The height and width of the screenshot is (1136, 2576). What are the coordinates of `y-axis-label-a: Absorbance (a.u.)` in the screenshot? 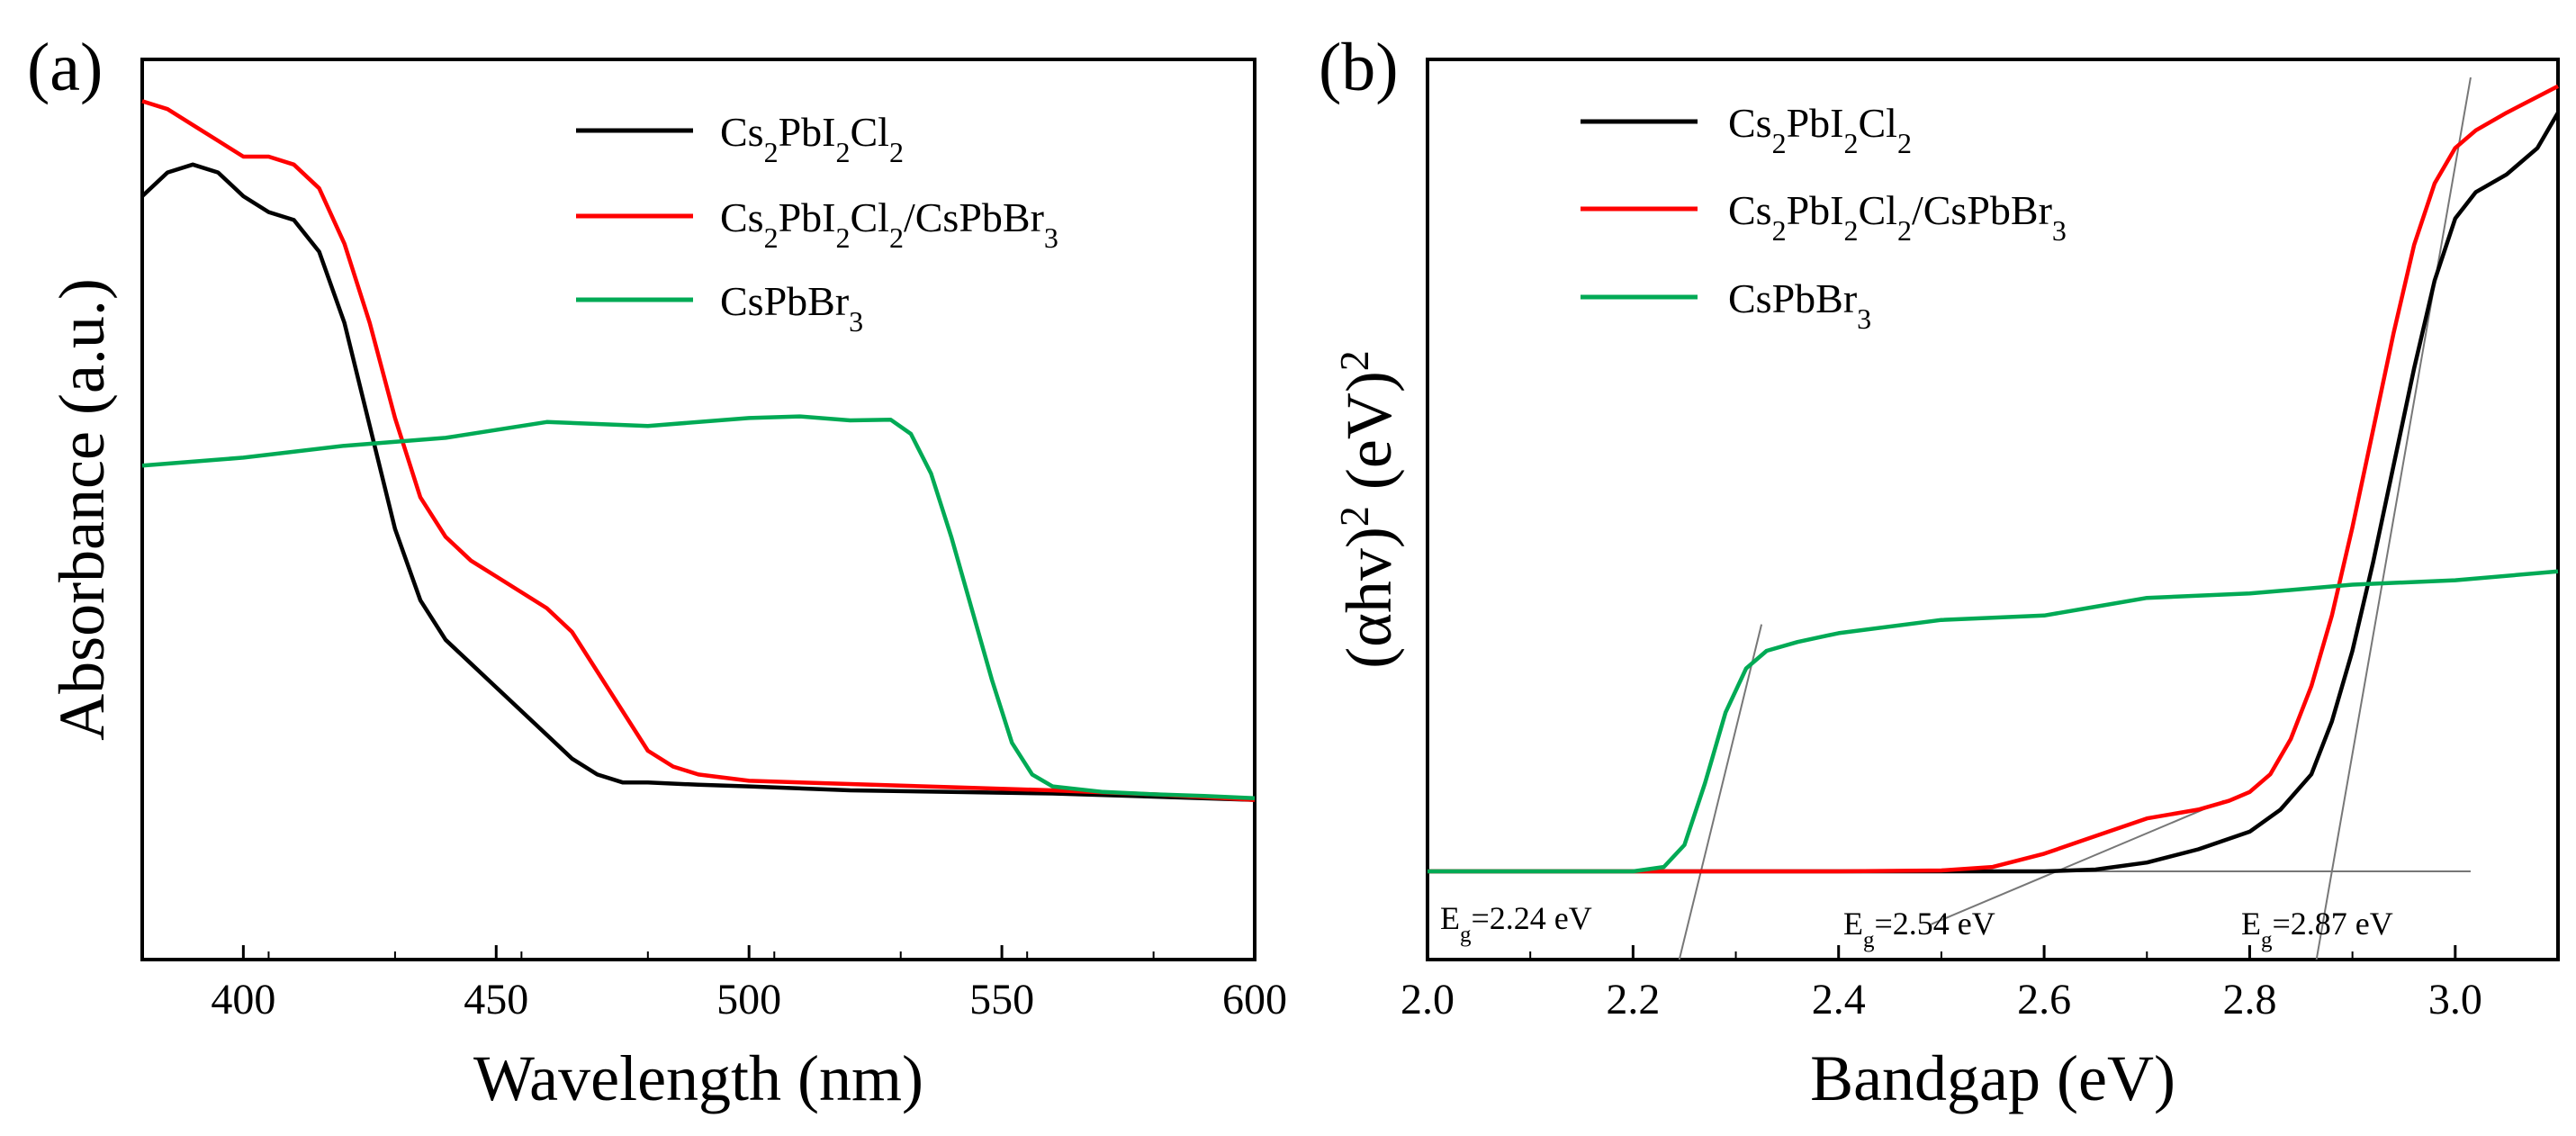 It's located at (82, 509).